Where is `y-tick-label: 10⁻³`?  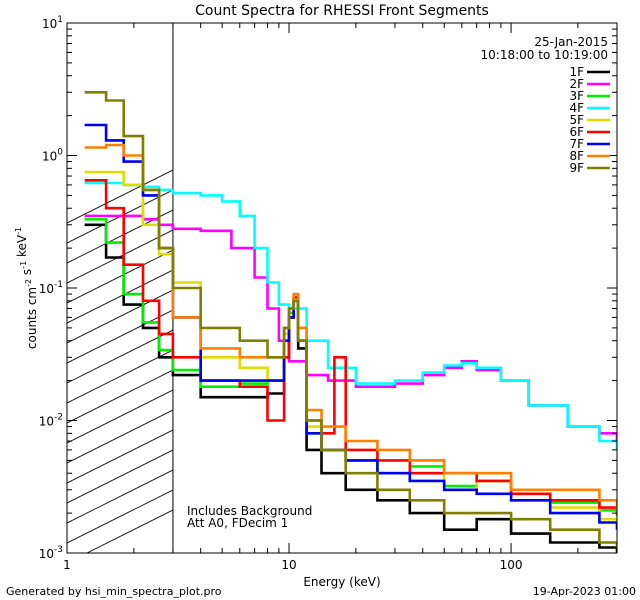
y-tick-label: 10⁻³ is located at coordinates (51, 553).